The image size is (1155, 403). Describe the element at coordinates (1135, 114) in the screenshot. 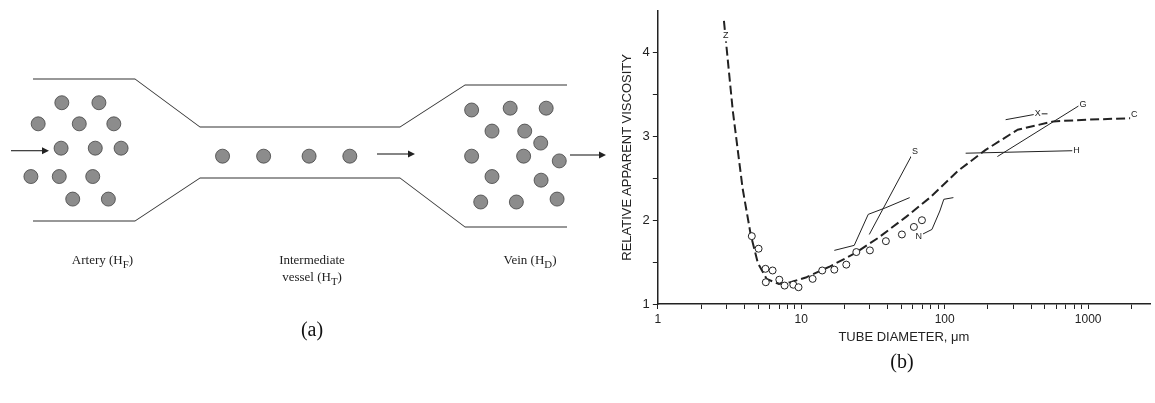

I see `annotation: C` at that location.